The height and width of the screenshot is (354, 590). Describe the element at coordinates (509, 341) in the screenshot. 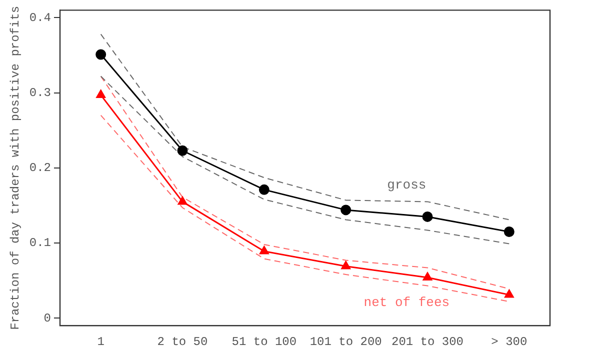

I see `x-tick-label: > 300` at that location.